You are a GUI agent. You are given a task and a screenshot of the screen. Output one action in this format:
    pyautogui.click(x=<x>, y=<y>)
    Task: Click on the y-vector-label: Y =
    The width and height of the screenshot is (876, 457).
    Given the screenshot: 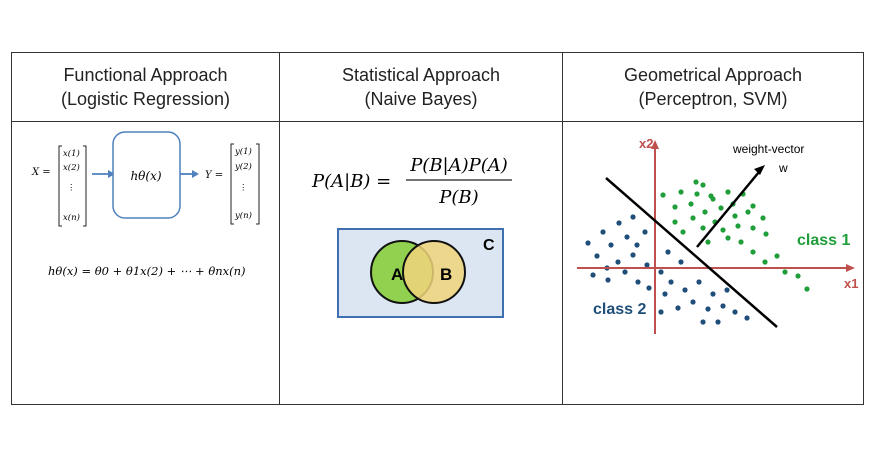 What is the action you would take?
    pyautogui.click(x=214, y=175)
    